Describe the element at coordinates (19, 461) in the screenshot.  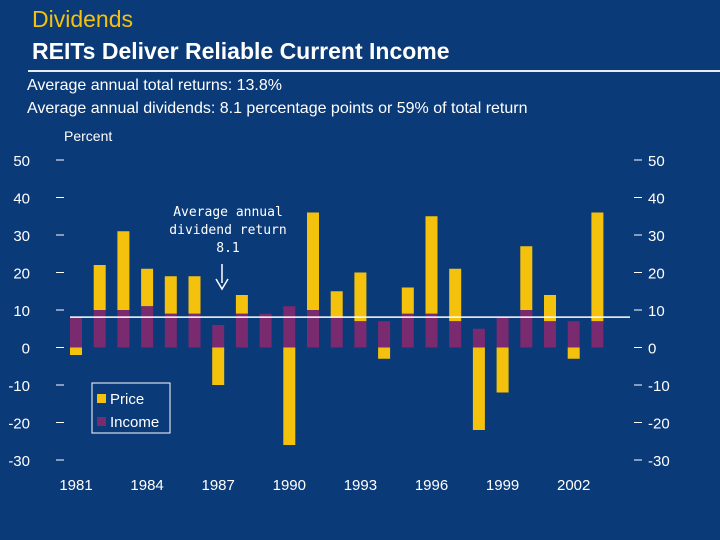
I see `y-tick-label-left: -30` at that location.